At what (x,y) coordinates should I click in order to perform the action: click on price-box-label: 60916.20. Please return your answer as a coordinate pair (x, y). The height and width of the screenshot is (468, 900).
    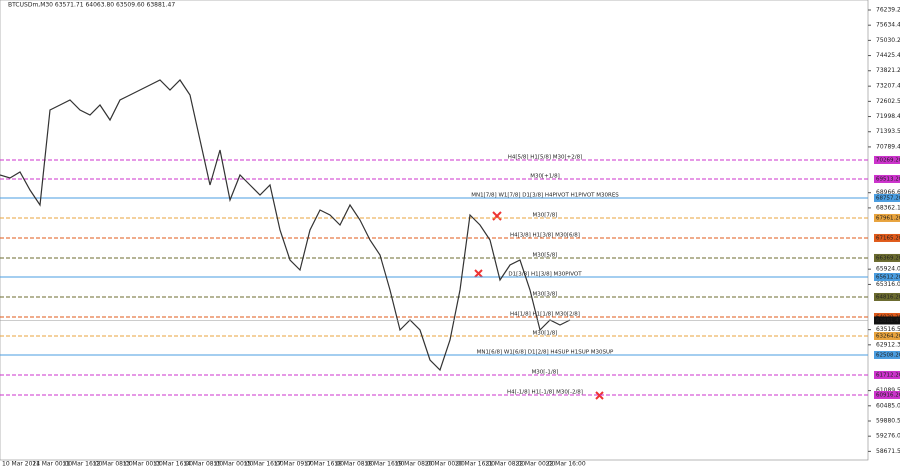
    Looking at the image, I should click on (888, 395).